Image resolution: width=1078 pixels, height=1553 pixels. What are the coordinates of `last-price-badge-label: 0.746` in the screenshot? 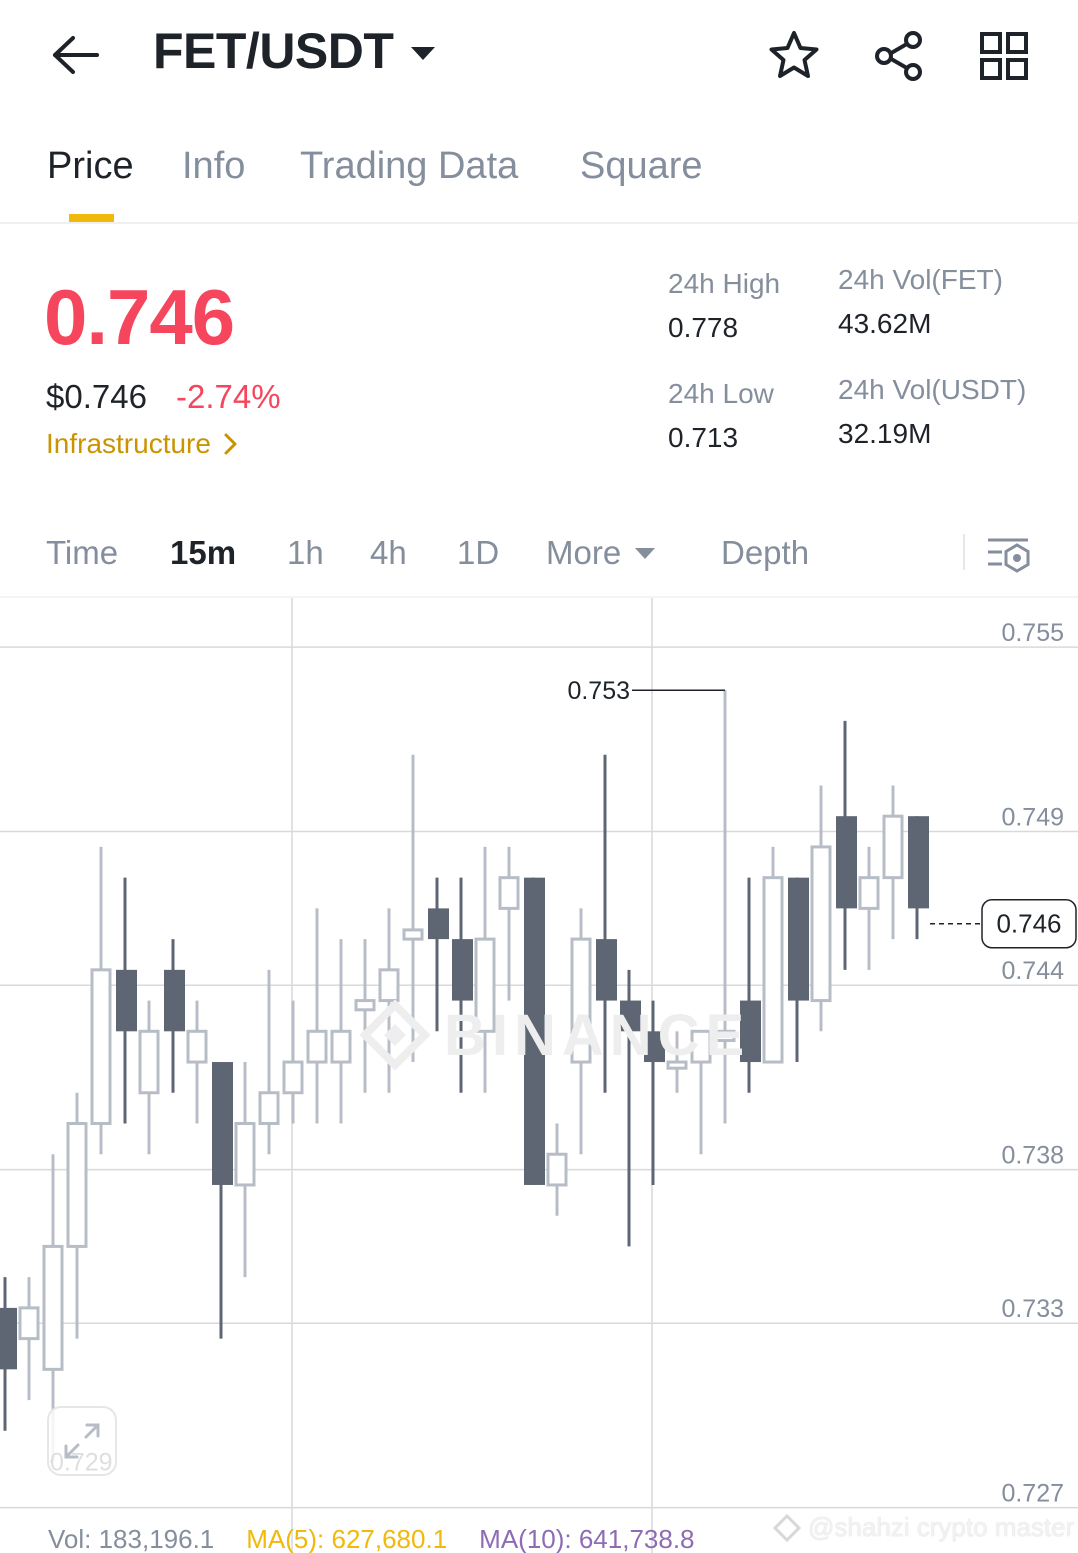 It's located at (1028, 924).